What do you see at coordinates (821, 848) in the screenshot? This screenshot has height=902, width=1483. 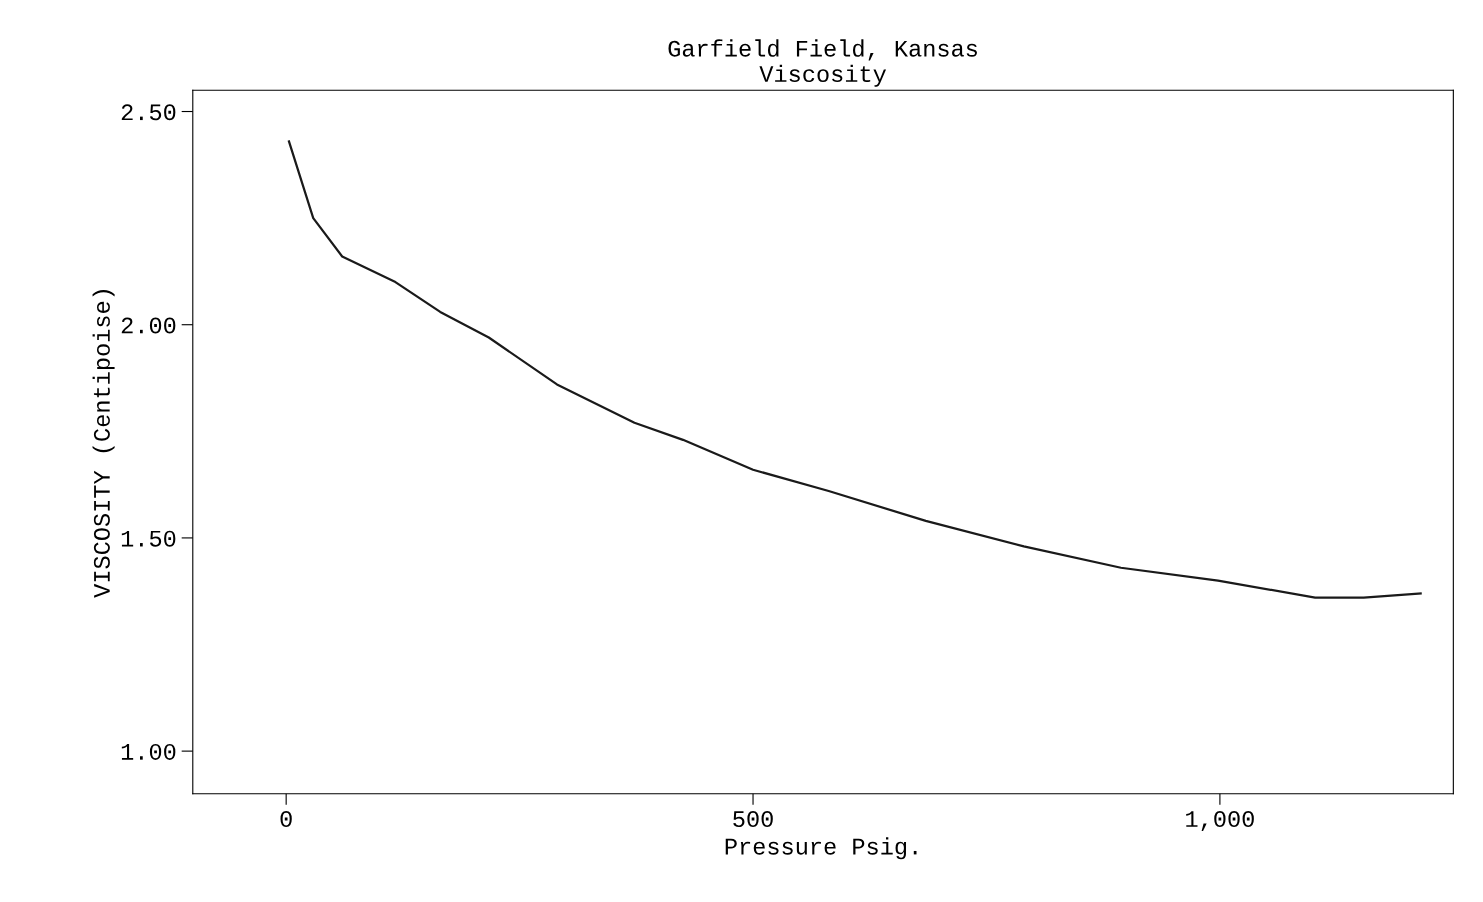 I see `x-axis-title: Pressure Psig.` at bounding box center [821, 848].